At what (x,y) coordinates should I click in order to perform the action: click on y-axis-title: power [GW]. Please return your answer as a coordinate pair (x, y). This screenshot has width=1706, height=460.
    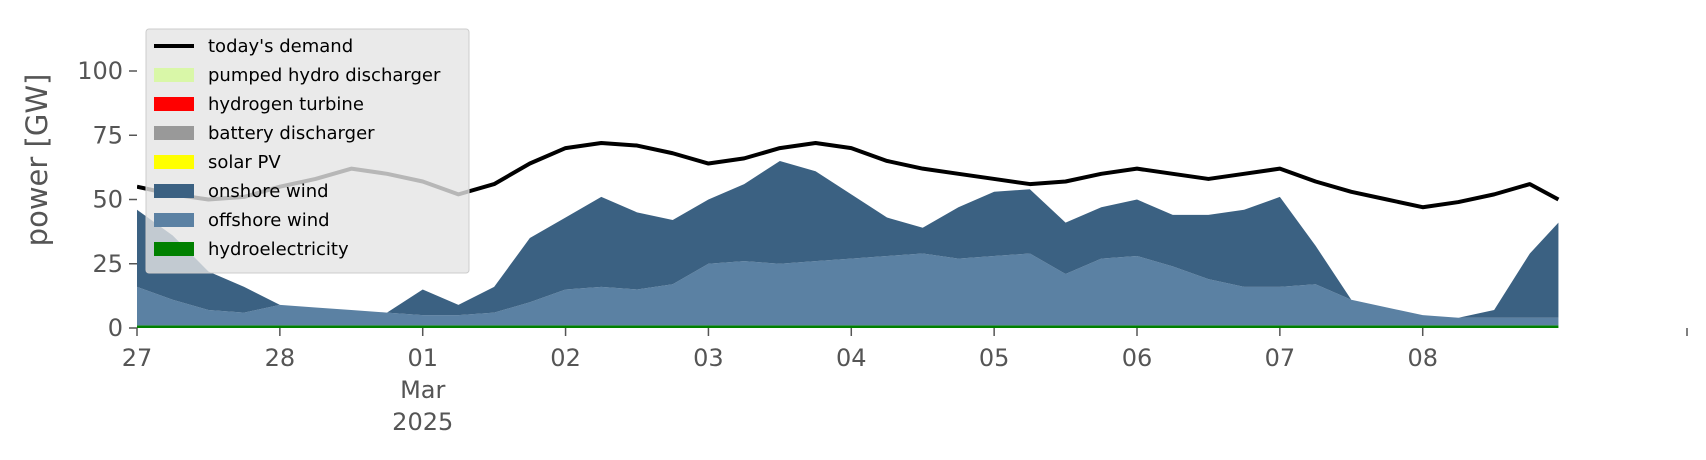
    Looking at the image, I should click on (37, 160).